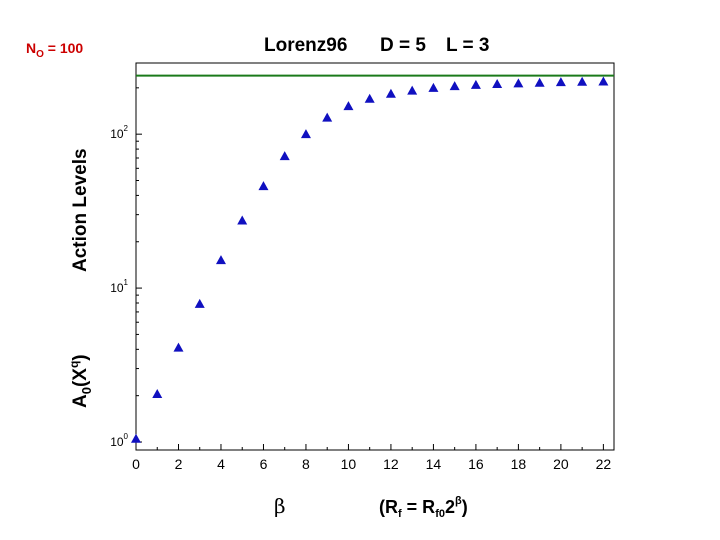  I want to click on x-label-two: 2, so click(450, 507).